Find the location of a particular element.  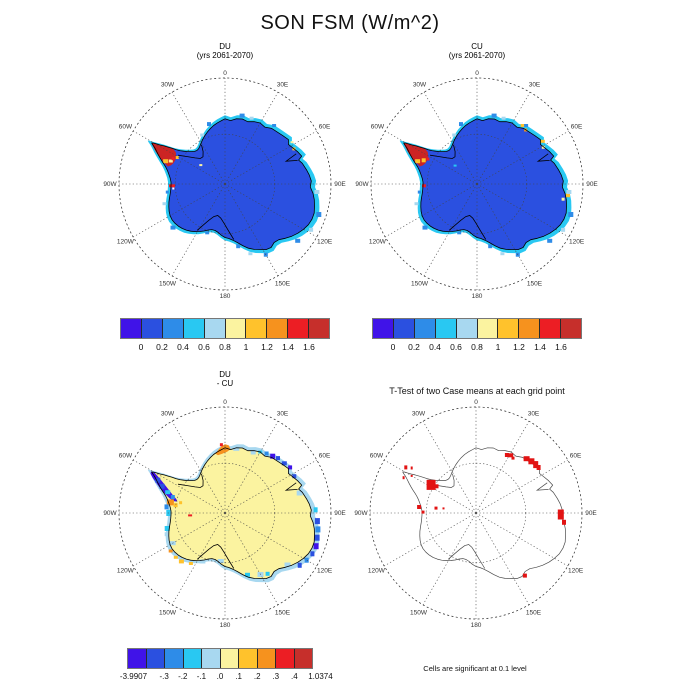

longitude-label: 180 is located at coordinates (477, 296).